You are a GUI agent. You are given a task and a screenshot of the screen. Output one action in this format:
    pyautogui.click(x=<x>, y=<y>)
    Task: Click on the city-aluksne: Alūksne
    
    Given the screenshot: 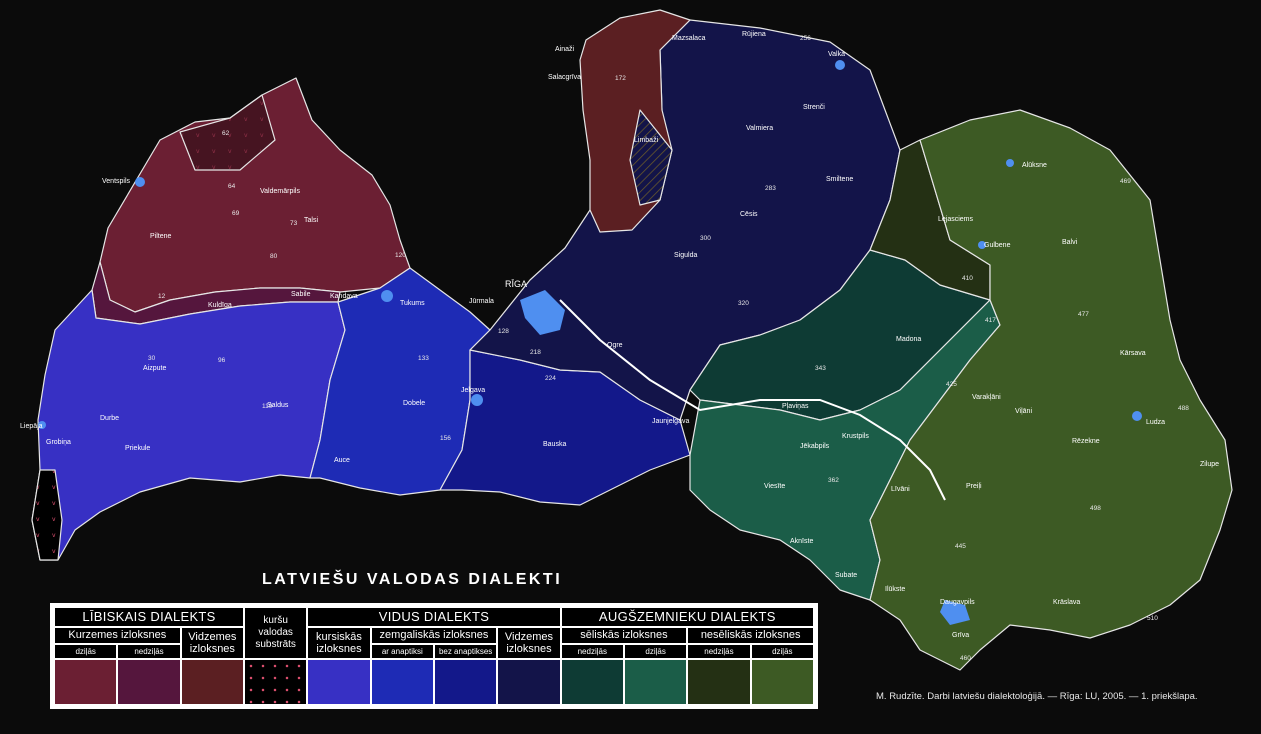 What is the action you would take?
    pyautogui.click(x=1034, y=165)
    